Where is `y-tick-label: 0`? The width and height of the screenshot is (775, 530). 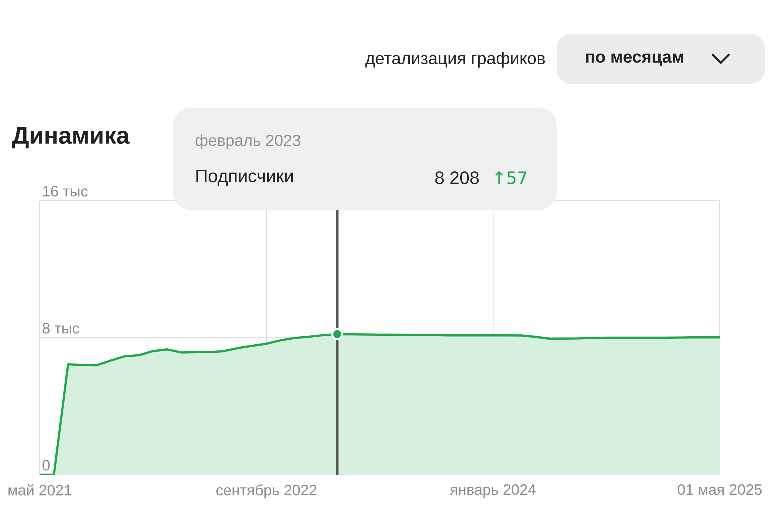
y-tick-label: 0 is located at coordinates (46, 465).